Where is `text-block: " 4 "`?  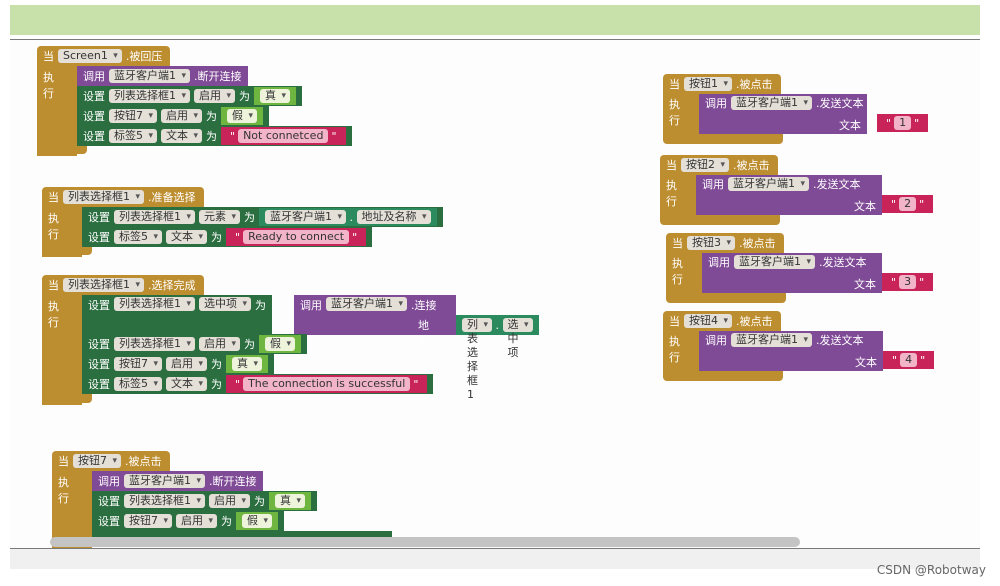 text-block: " 4 " is located at coordinates (909, 360).